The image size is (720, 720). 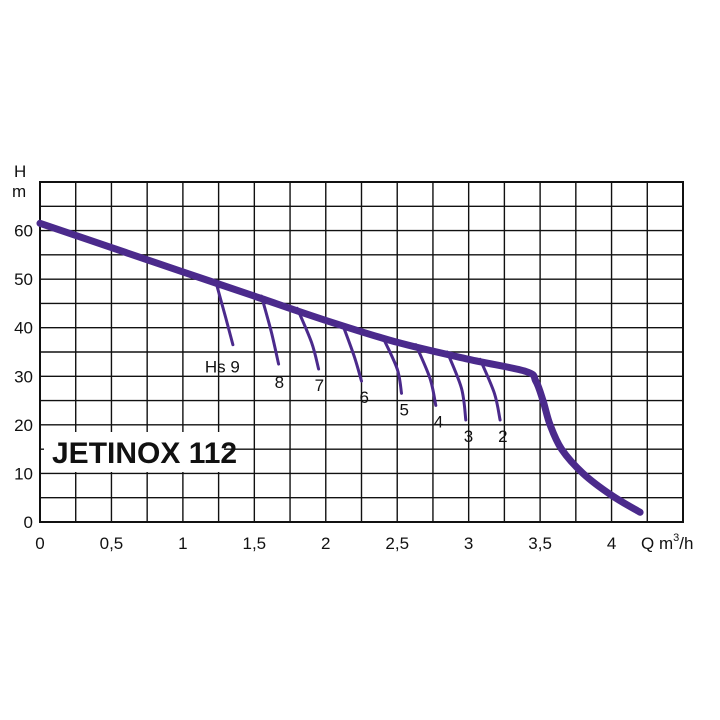 What do you see at coordinates (182, 543) in the screenshot?
I see `x-tick-label: 1` at bounding box center [182, 543].